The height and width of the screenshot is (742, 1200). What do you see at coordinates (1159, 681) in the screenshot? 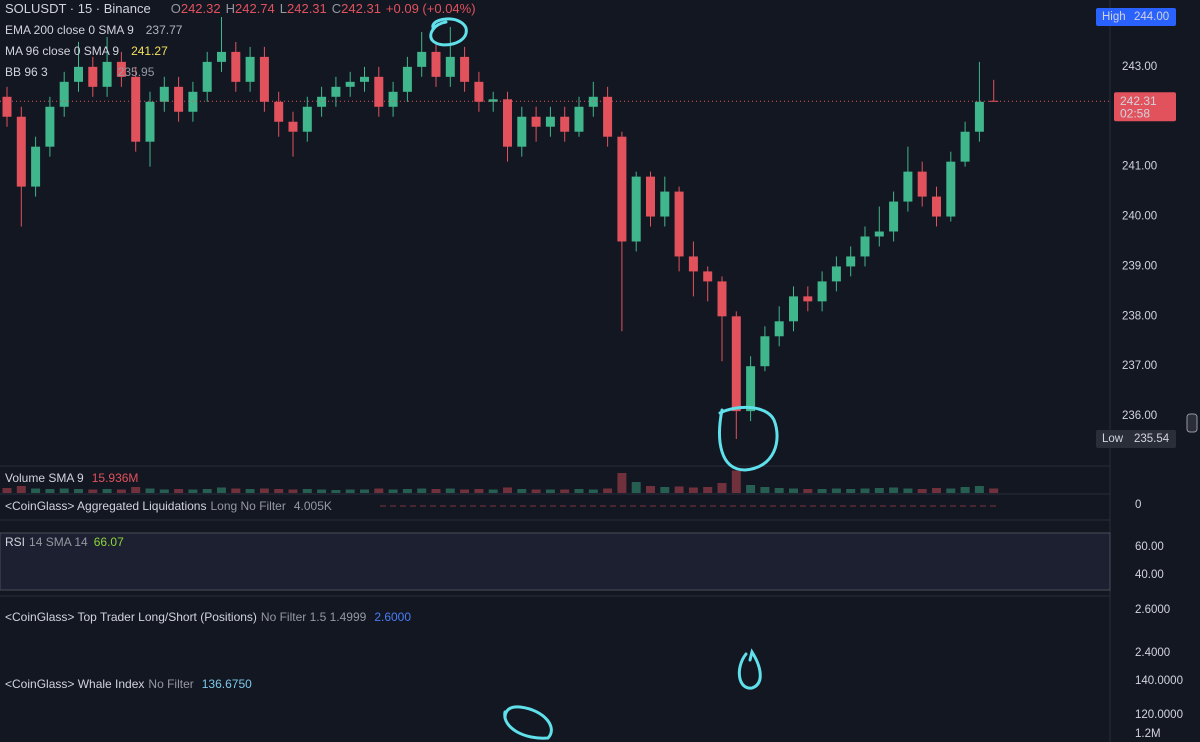
I see `y-tick-label: 140.0000` at bounding box center [1159, 681].